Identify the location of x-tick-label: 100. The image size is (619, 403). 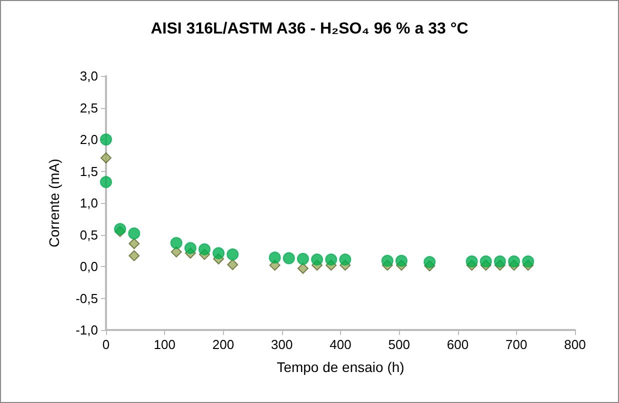
(165, 344).